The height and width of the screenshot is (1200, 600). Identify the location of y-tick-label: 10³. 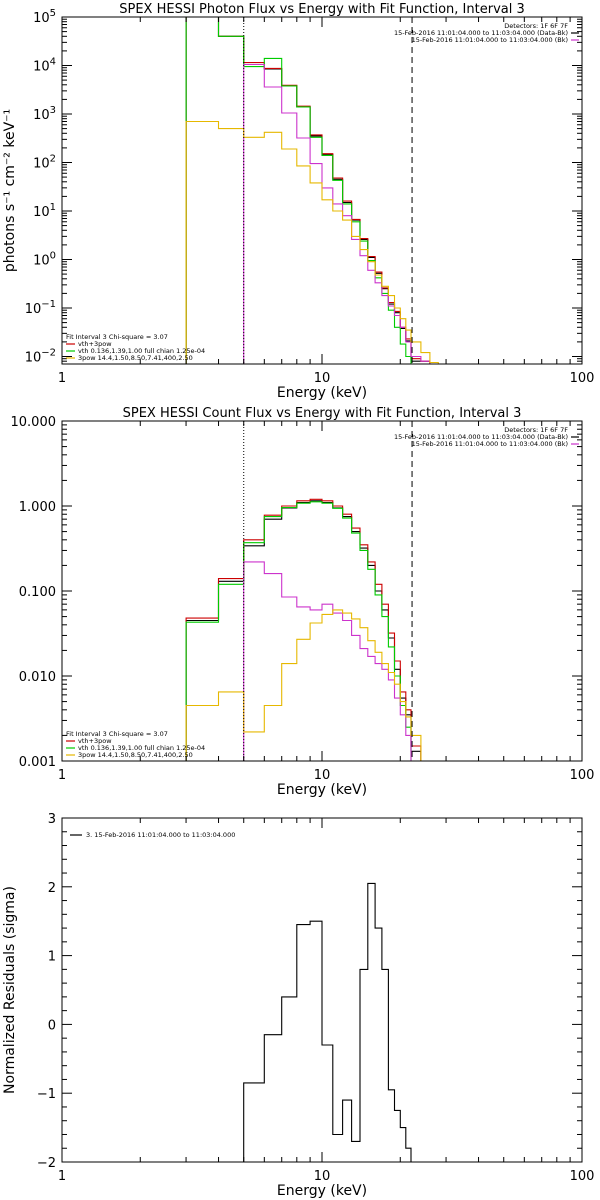
(44, 114).